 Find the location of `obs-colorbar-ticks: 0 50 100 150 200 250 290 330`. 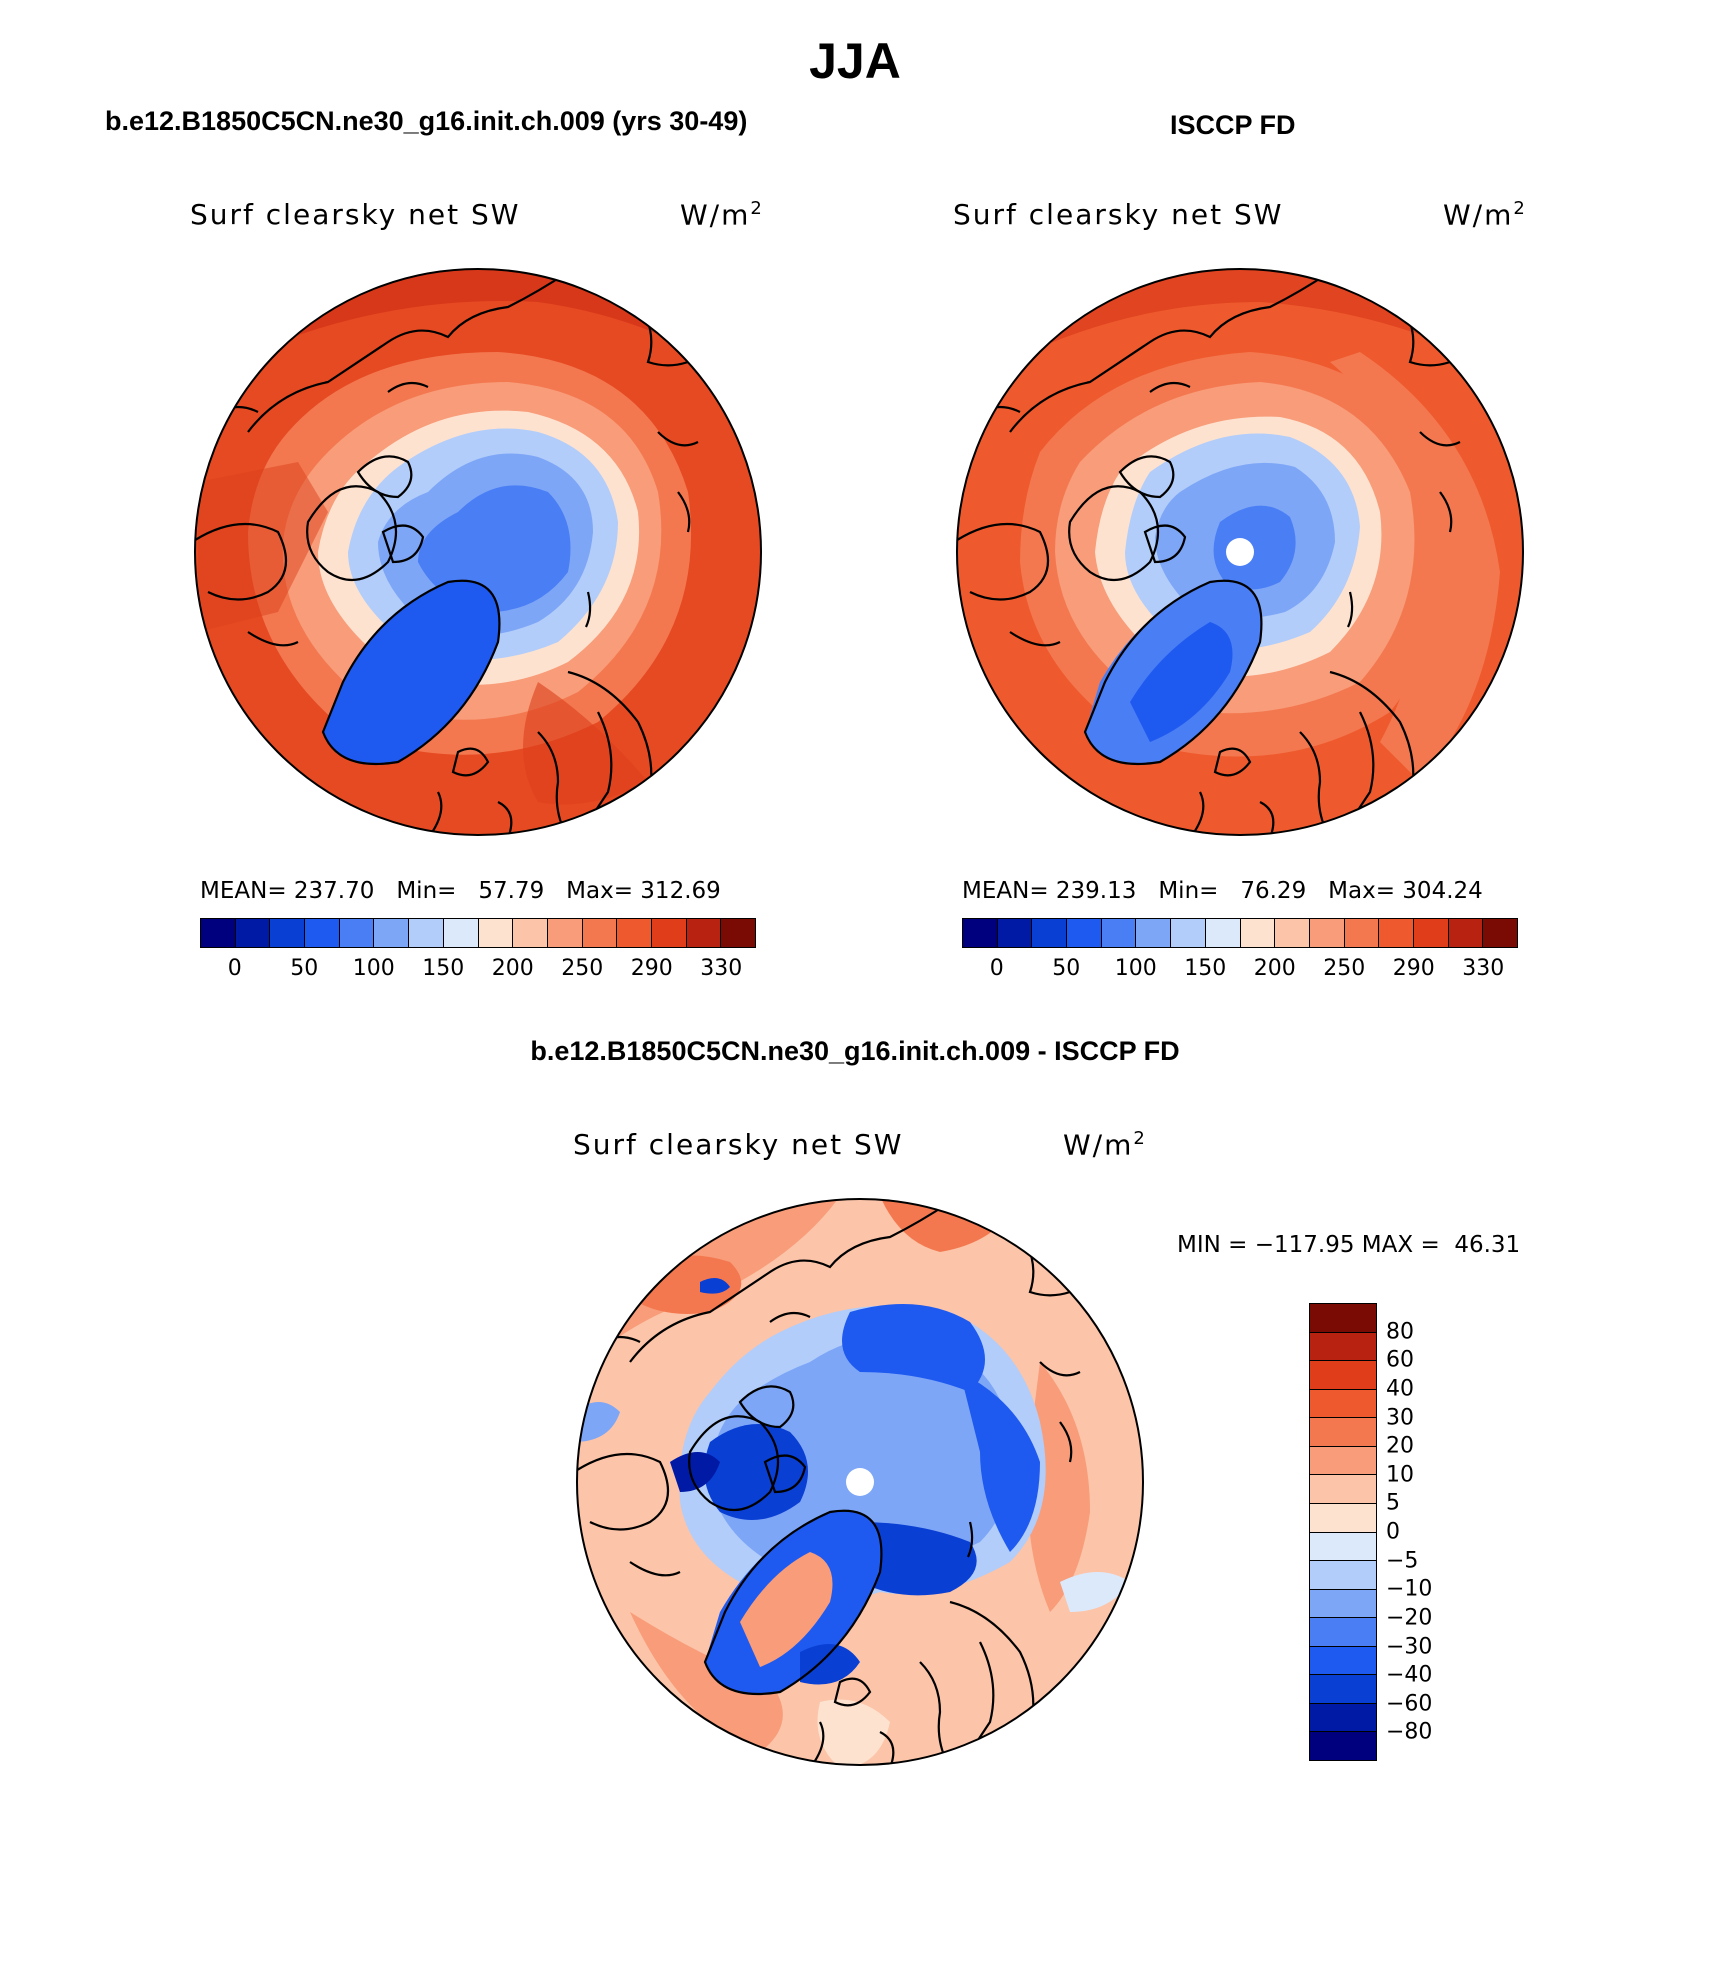

obs-colorbar-ticks: 0 50 100 150 200 250 290 330 is located at coordinates (1240, 971).